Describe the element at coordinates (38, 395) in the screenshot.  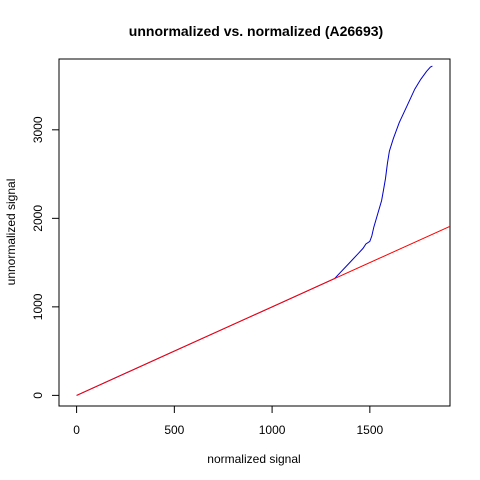
I see `y-tick-label: 0` at that location.